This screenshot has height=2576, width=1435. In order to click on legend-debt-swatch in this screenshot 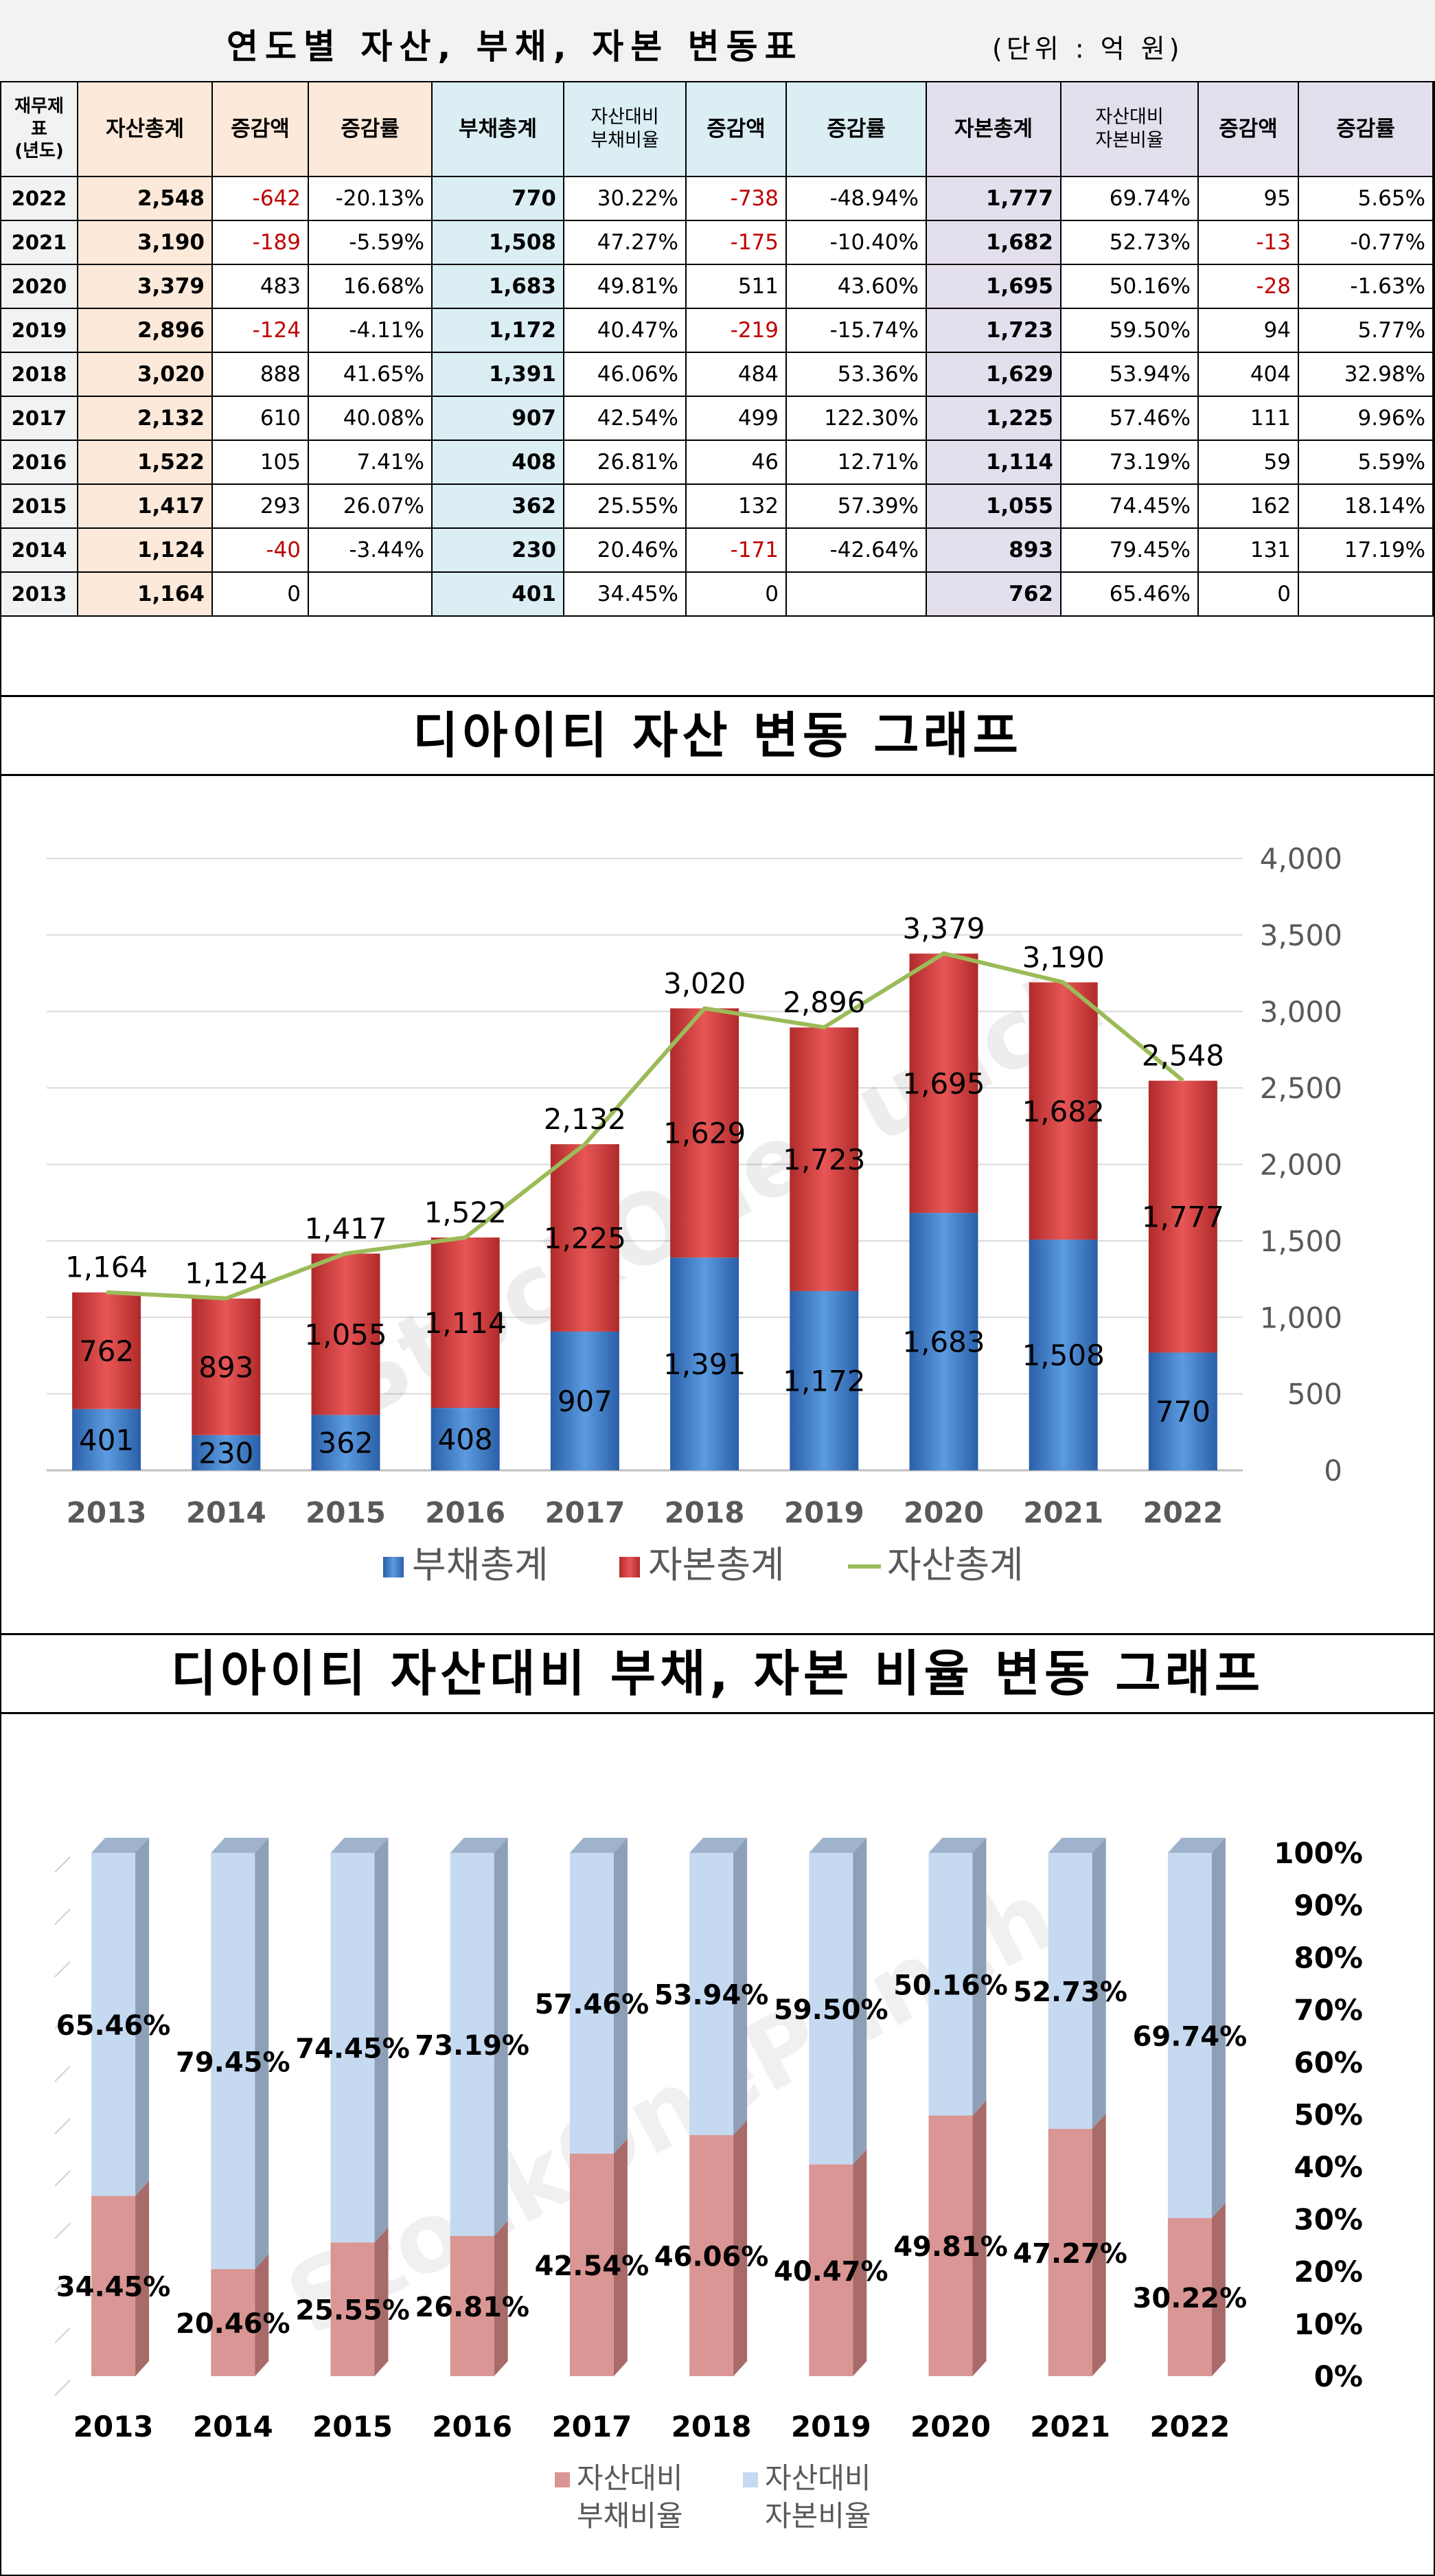, I will do `click(393, 1567)`.